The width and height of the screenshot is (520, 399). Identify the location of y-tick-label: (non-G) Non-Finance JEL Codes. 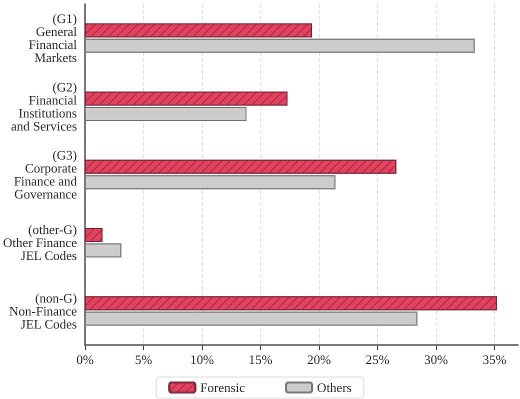
(43, 311).